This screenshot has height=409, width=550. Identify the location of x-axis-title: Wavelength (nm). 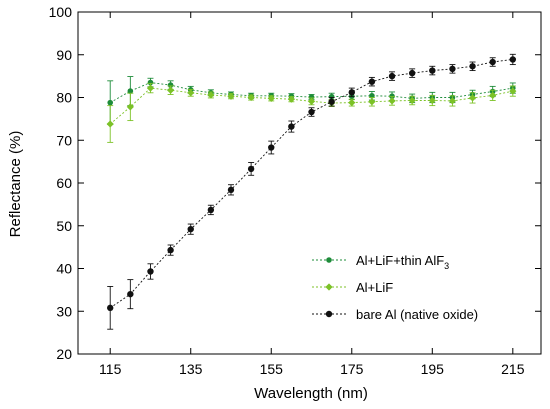
(311, 393).